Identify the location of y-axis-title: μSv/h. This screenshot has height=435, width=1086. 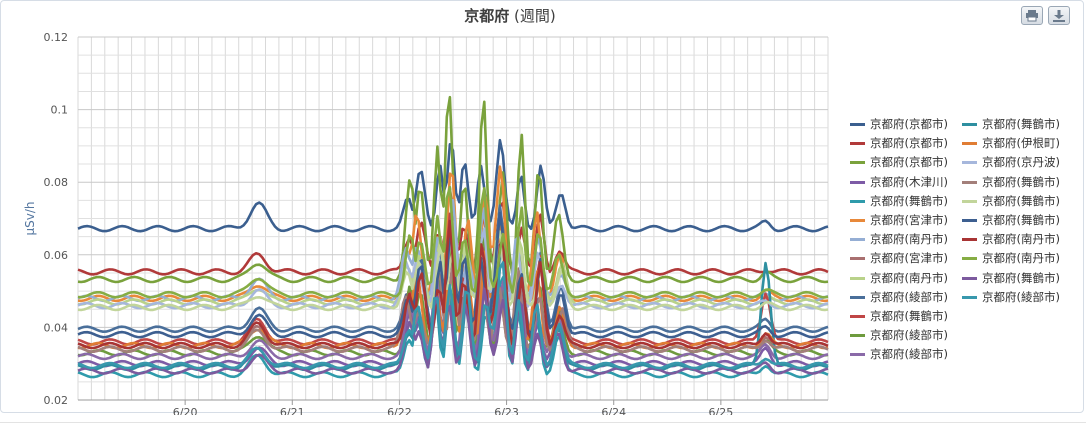
(30, 218).